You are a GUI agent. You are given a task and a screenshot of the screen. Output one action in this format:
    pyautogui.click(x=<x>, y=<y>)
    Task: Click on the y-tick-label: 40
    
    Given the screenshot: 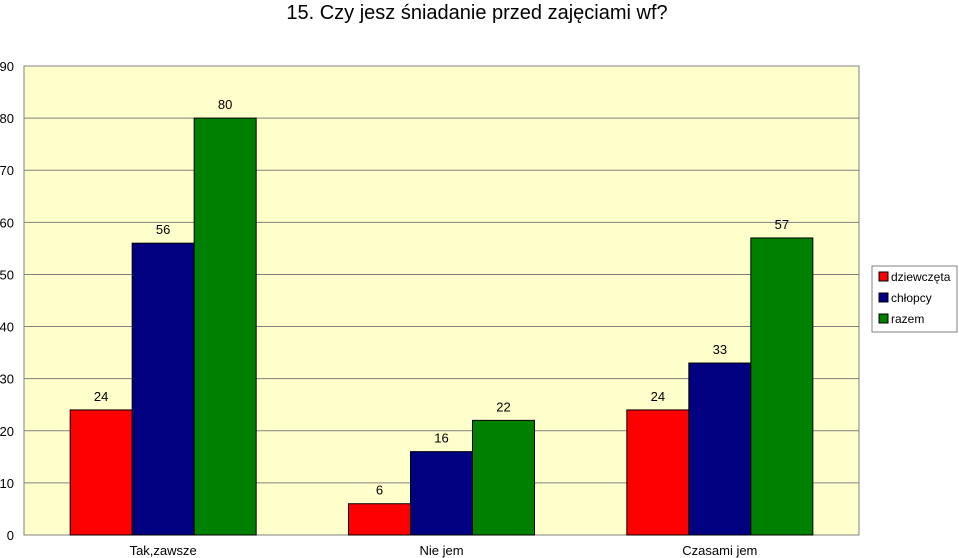 What is the action you would take?
    pyautogui.click(x=7, y=327)
    